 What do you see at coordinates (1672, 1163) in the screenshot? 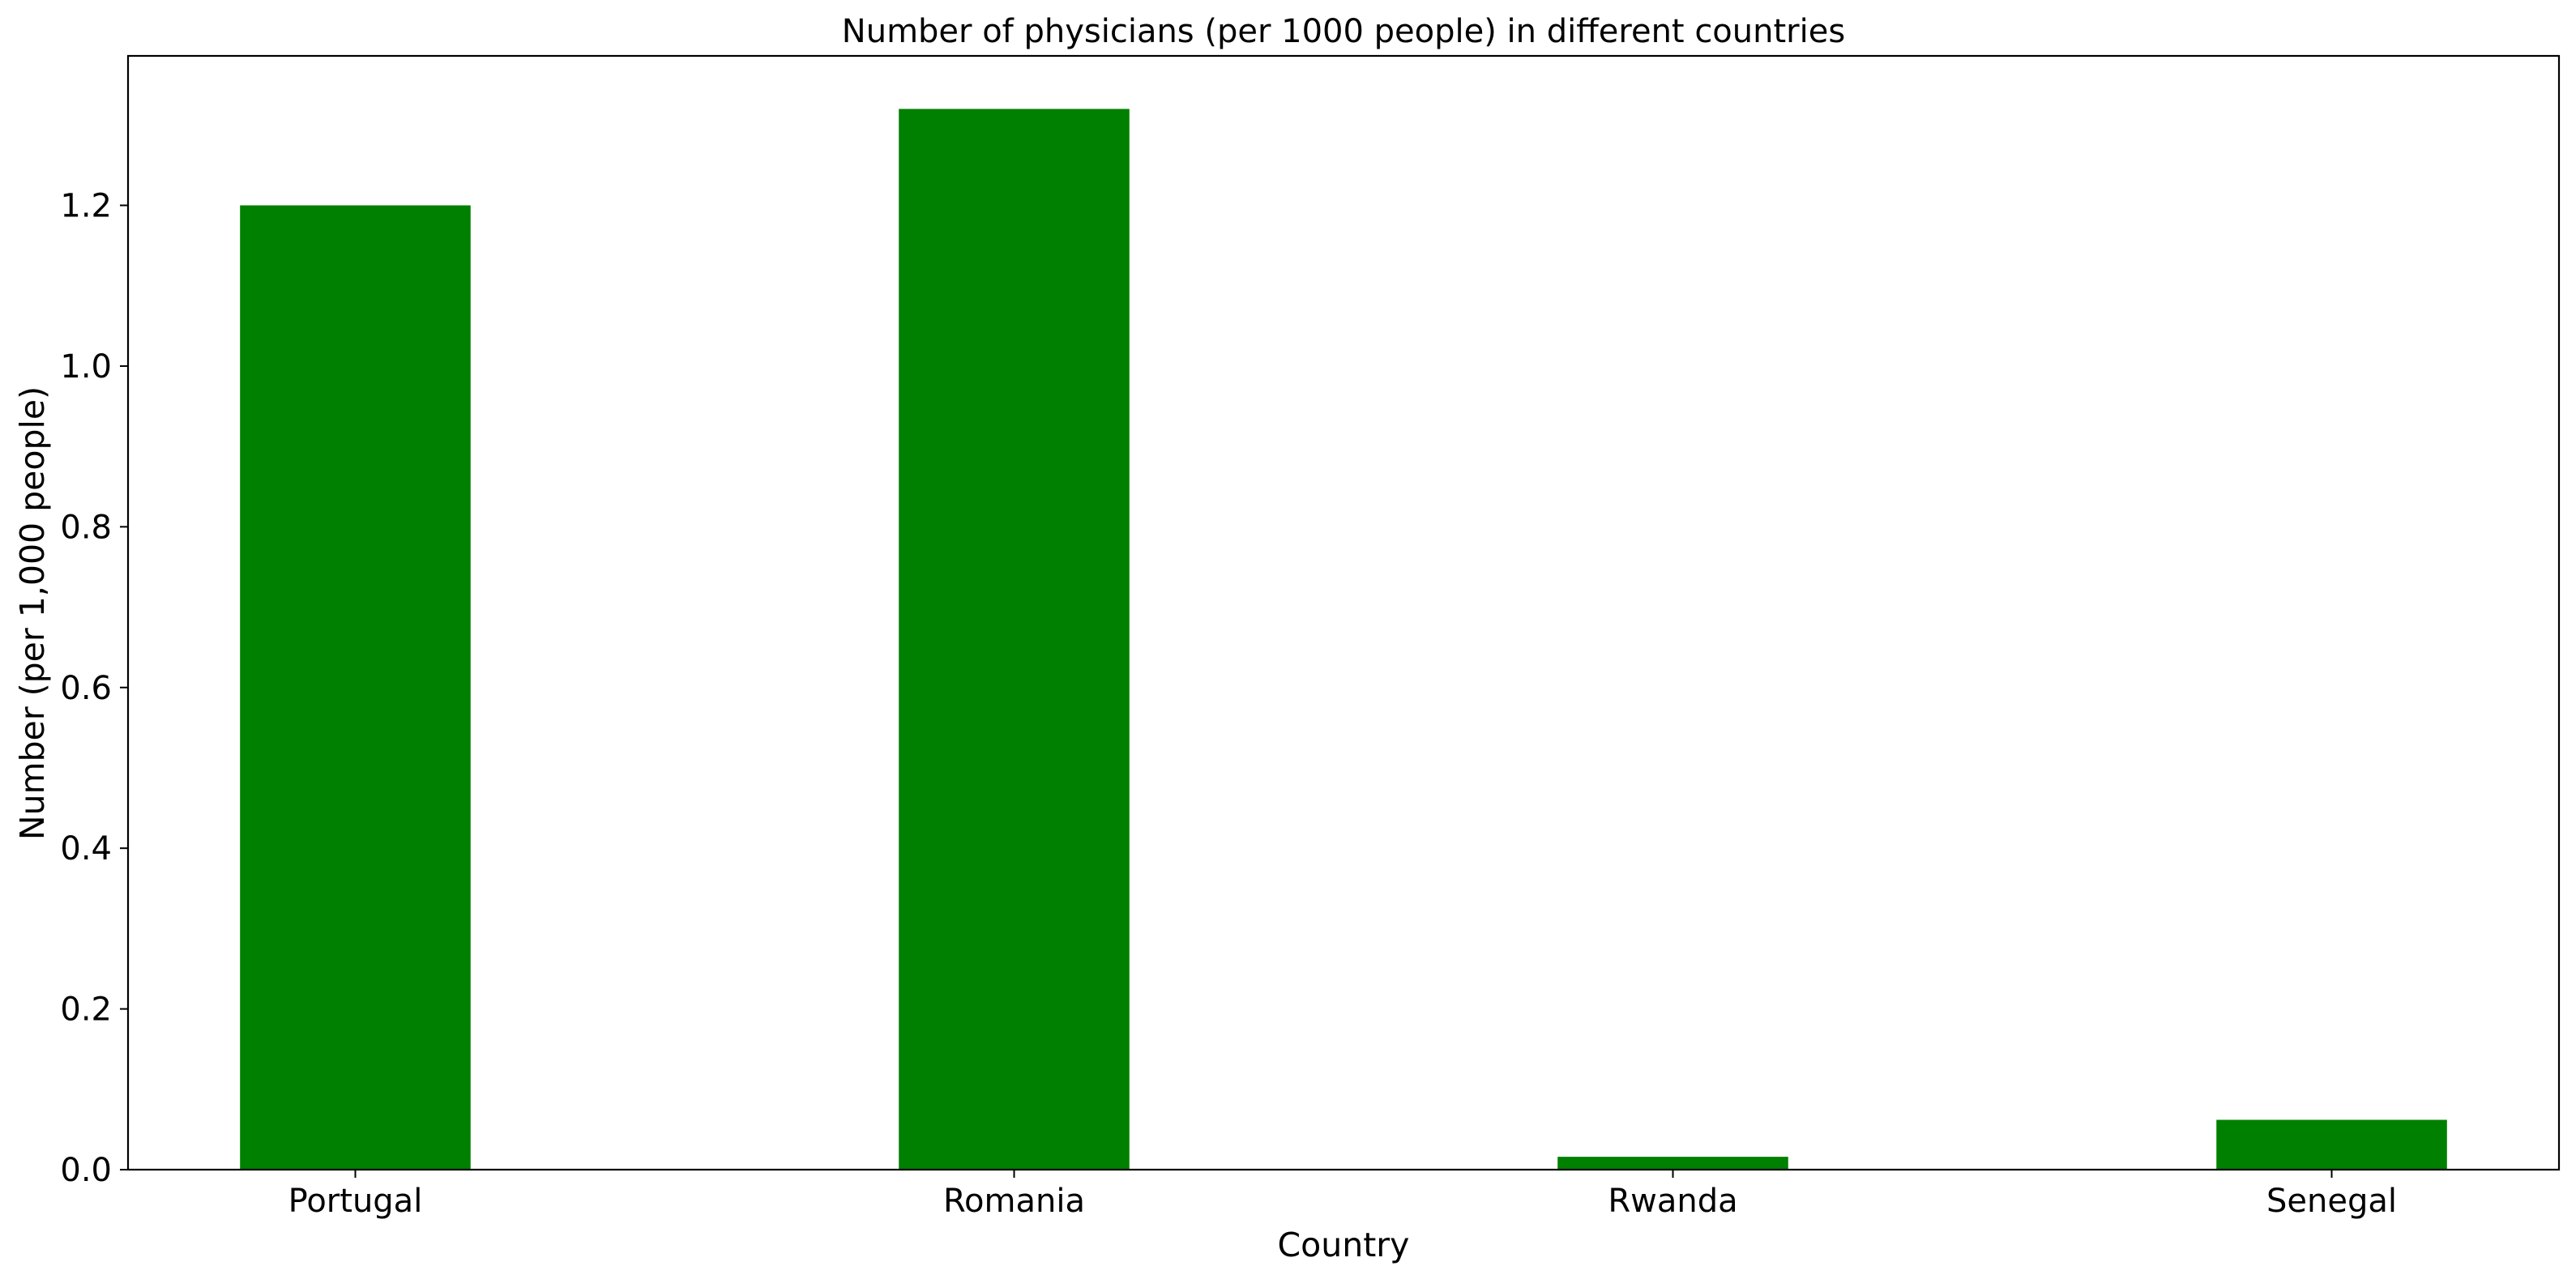
I see `bar-rwanda` at bounding box center [1672, 1163].